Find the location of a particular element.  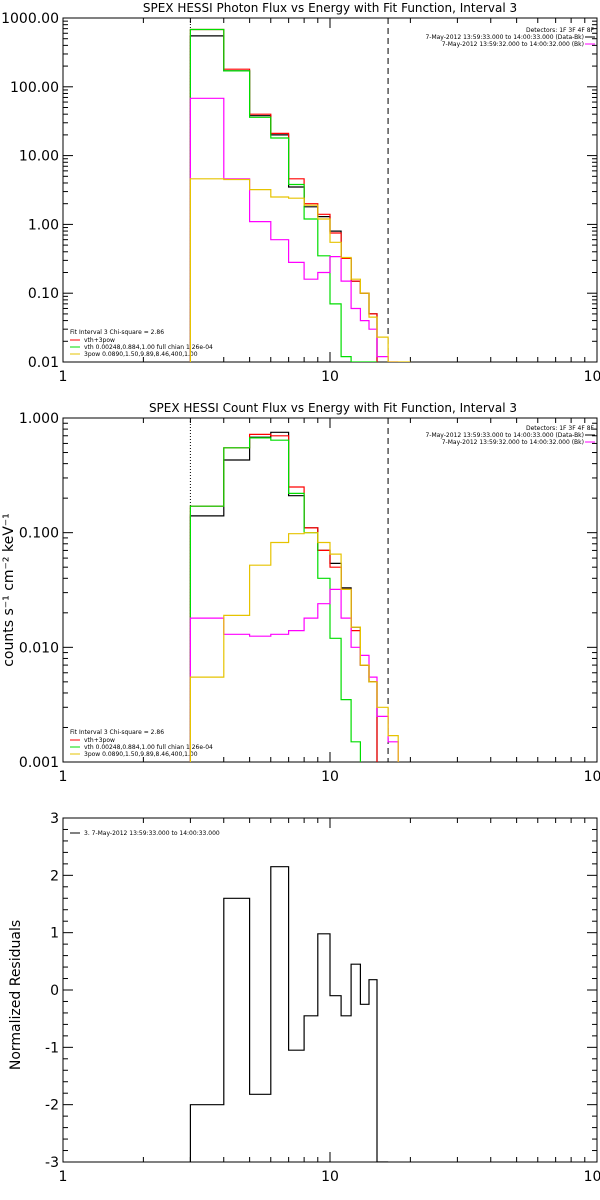

count-legend-total: vth+3pow is located at coordinates (99, 740).